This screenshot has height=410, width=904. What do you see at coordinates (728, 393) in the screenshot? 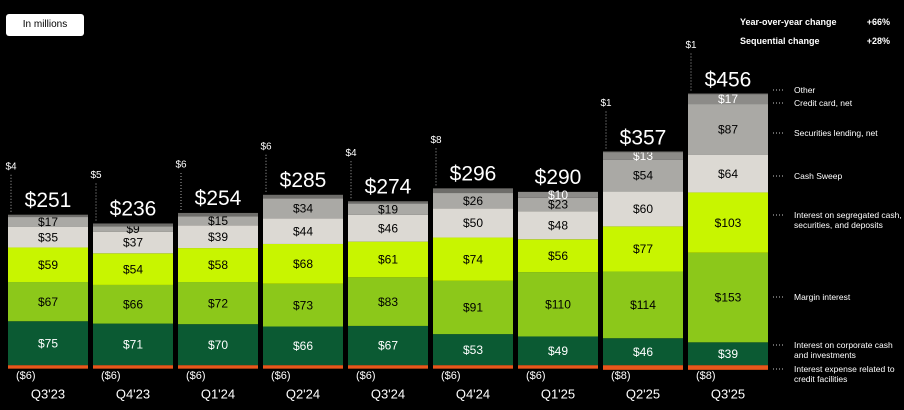
I see `x-tick-label: Q3'25` at bounding box center [728, 393].